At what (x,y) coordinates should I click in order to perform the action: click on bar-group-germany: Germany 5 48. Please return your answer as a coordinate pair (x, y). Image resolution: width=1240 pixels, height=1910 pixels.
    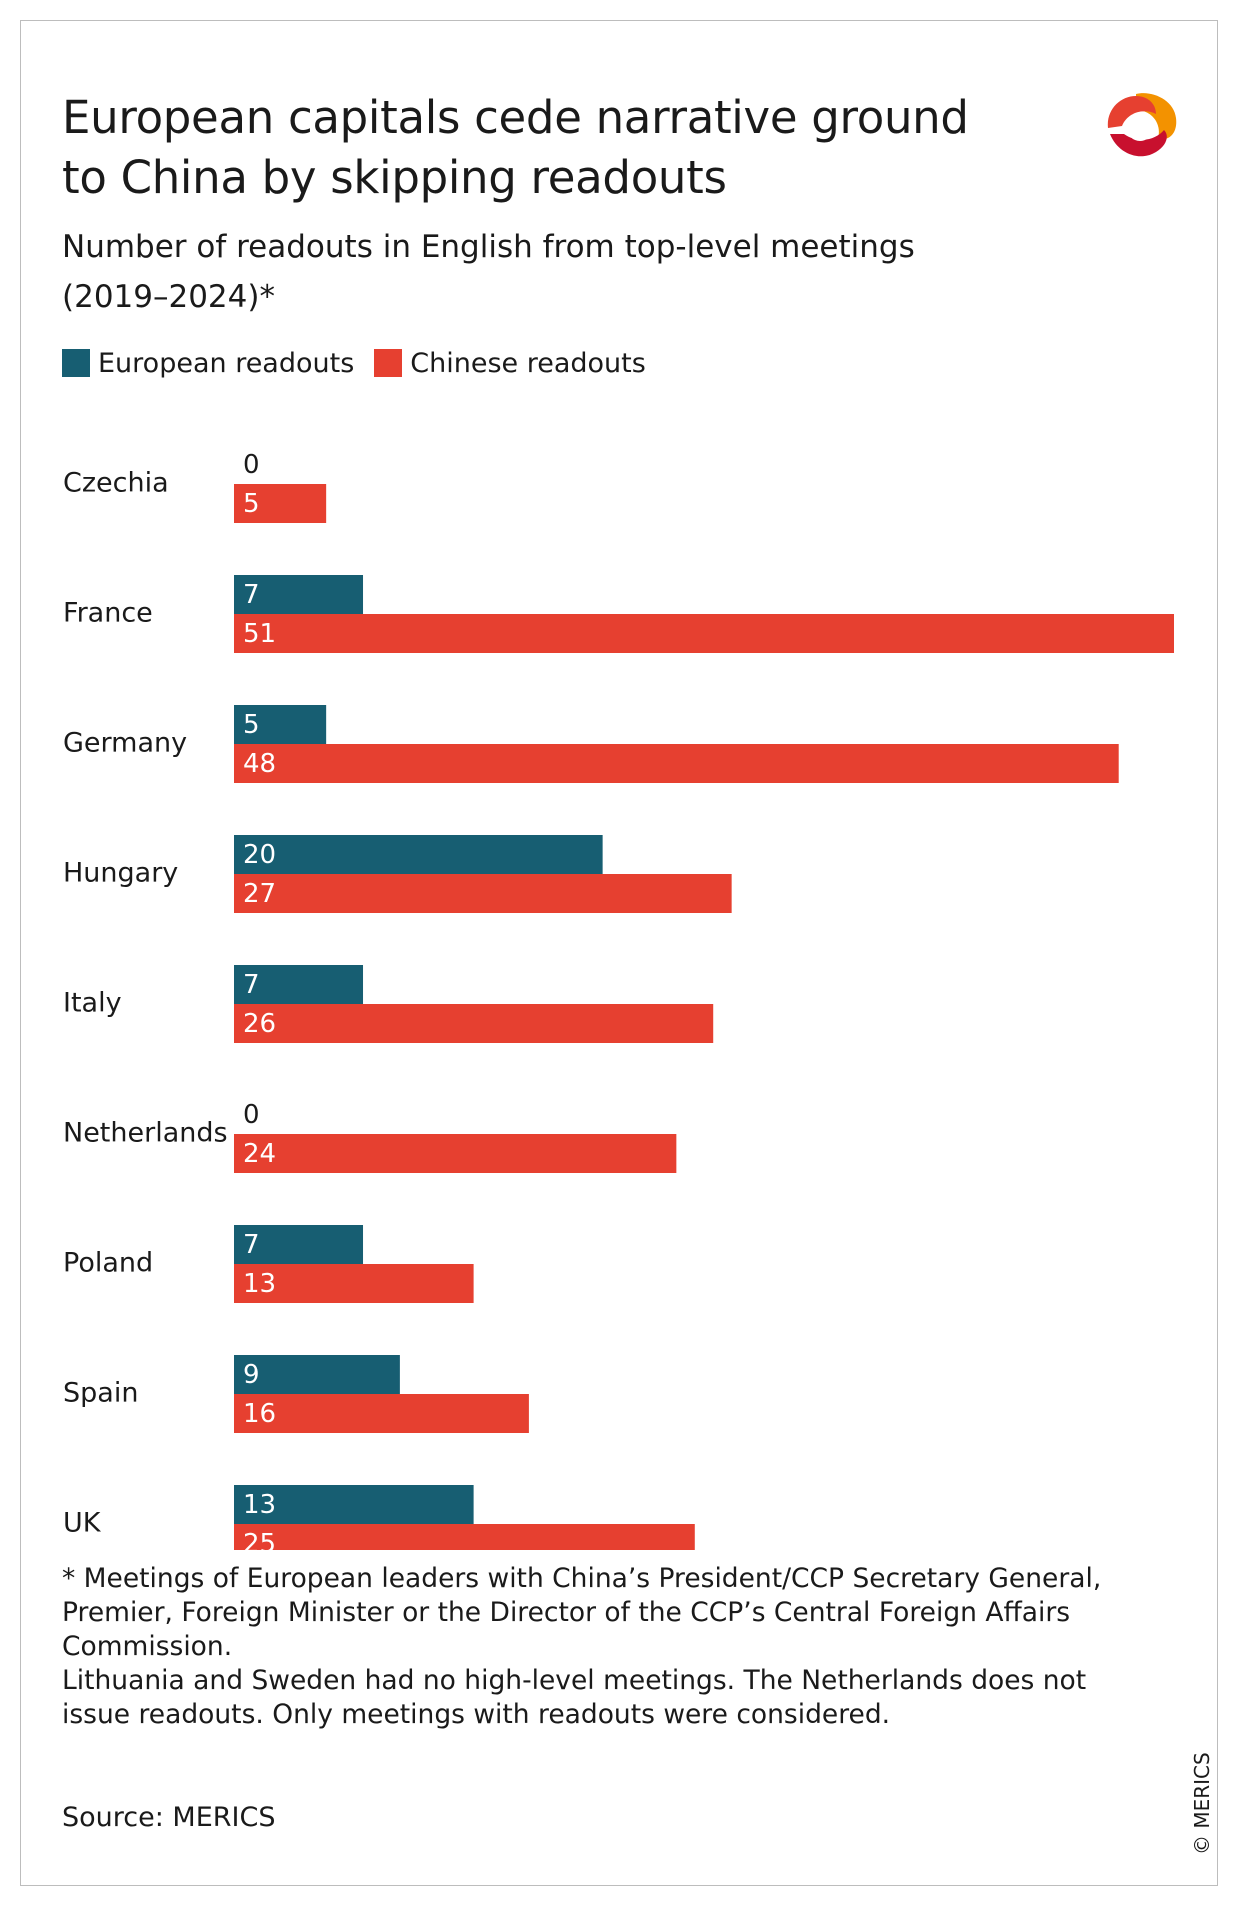
    Looking at the image, I should click on (591, 744).